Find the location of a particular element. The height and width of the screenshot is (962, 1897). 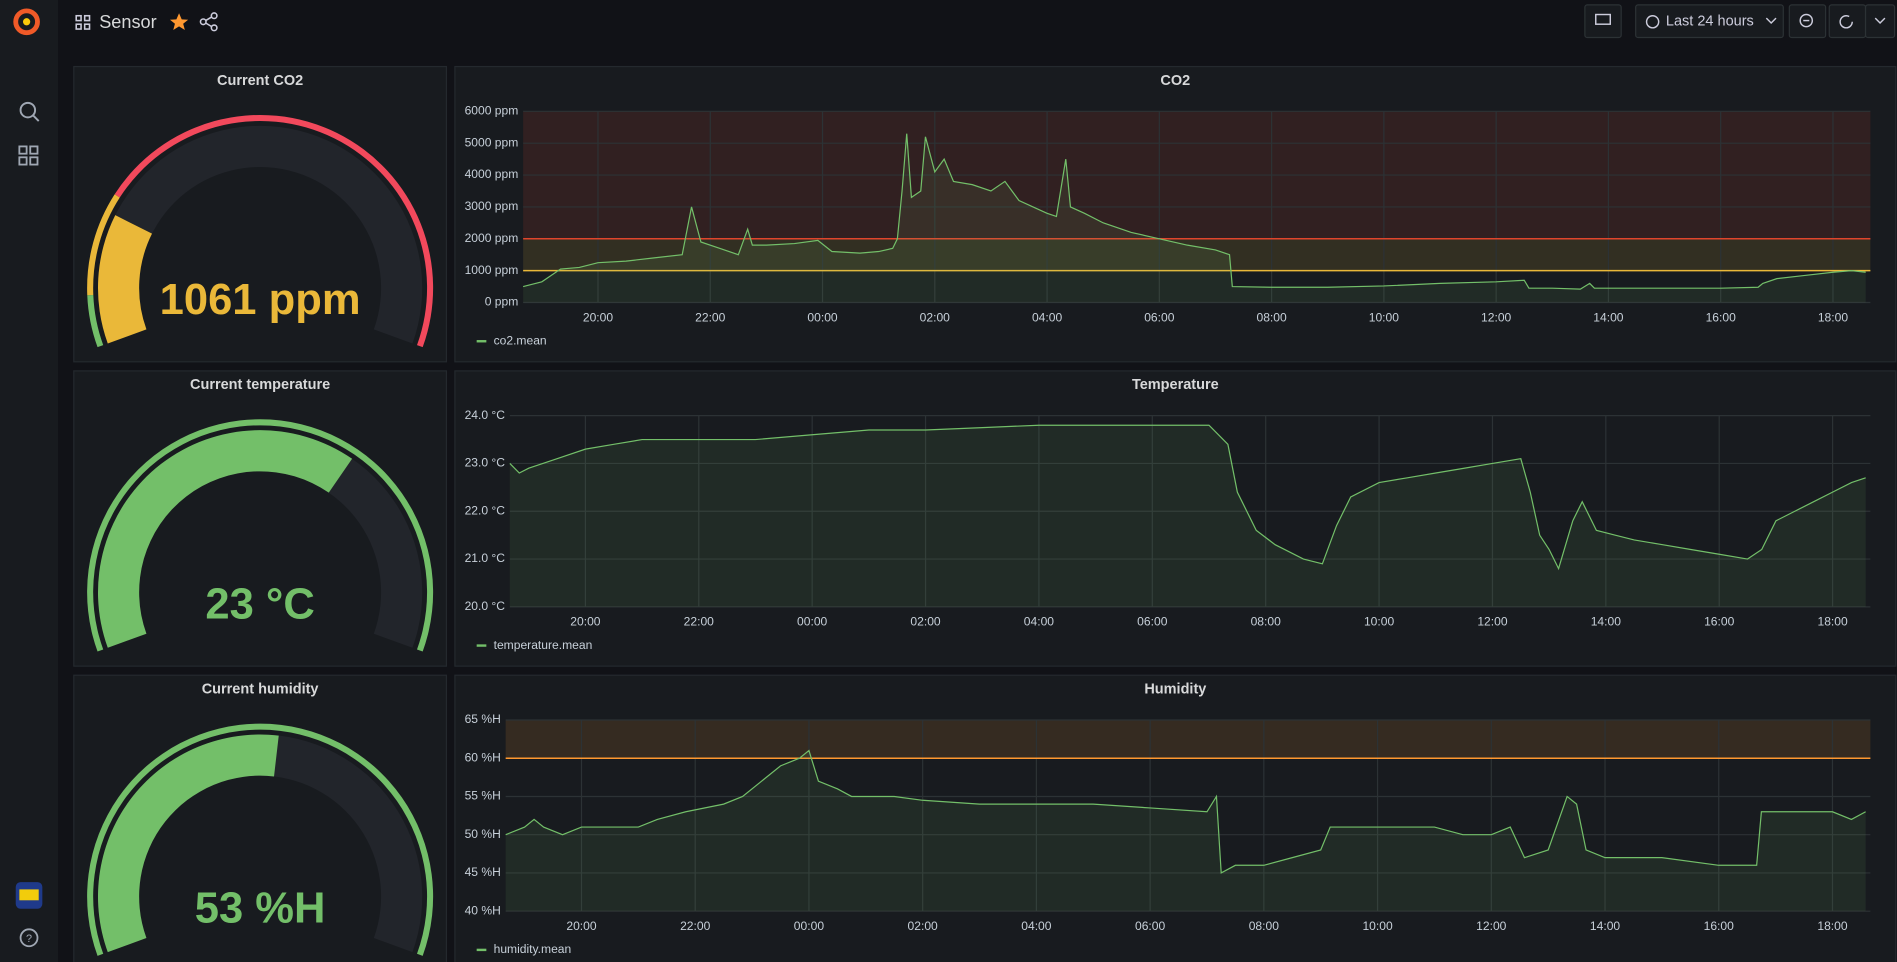

y-tick-label: 60 %H is located at coordinates (483, 757).